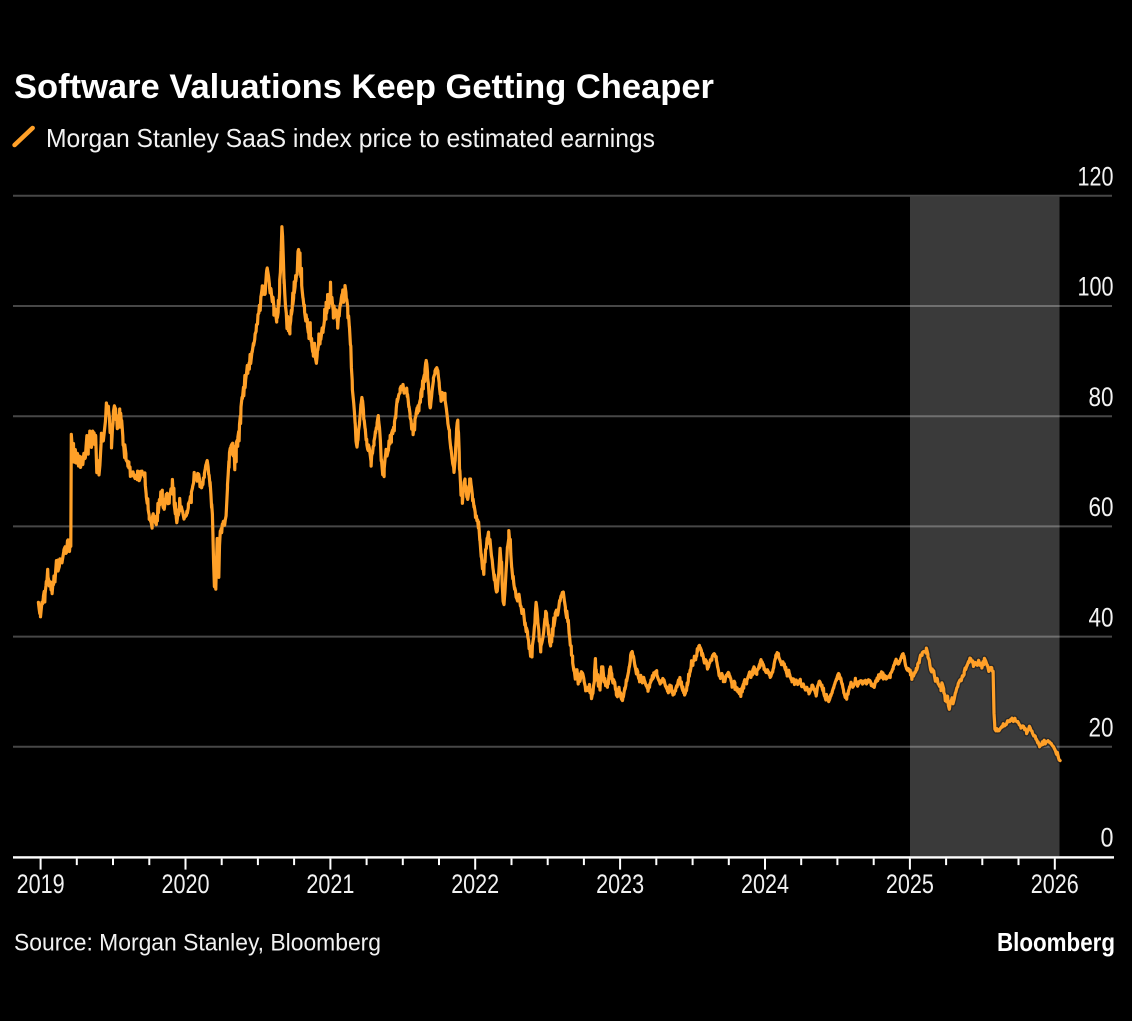 The image size is (1132, 1021). What do you see at coordinates (1101, 728) in the screenshot?
I see `svg-text: 20` at bounding box center [1101, 728].